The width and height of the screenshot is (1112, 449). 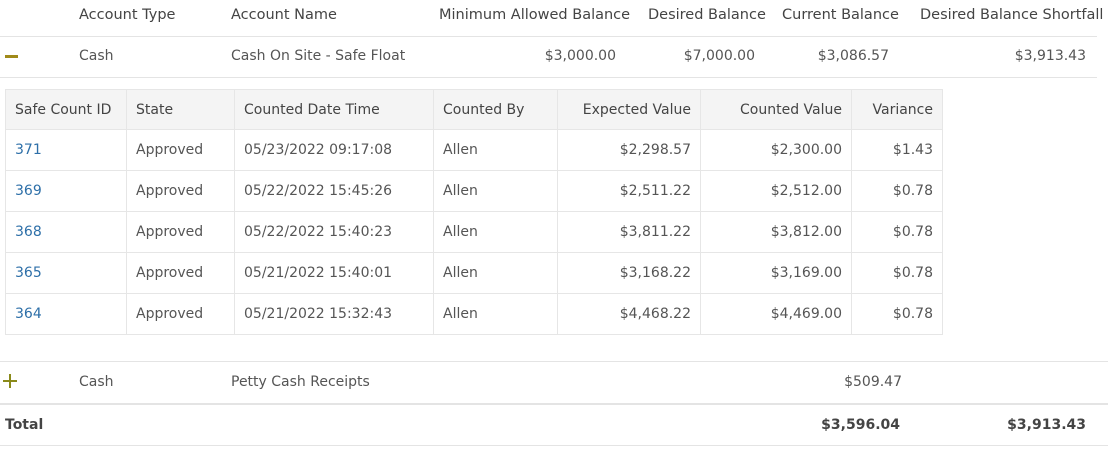 I want to click on current-balance: $3,086.57, so click(x=853, y=56).